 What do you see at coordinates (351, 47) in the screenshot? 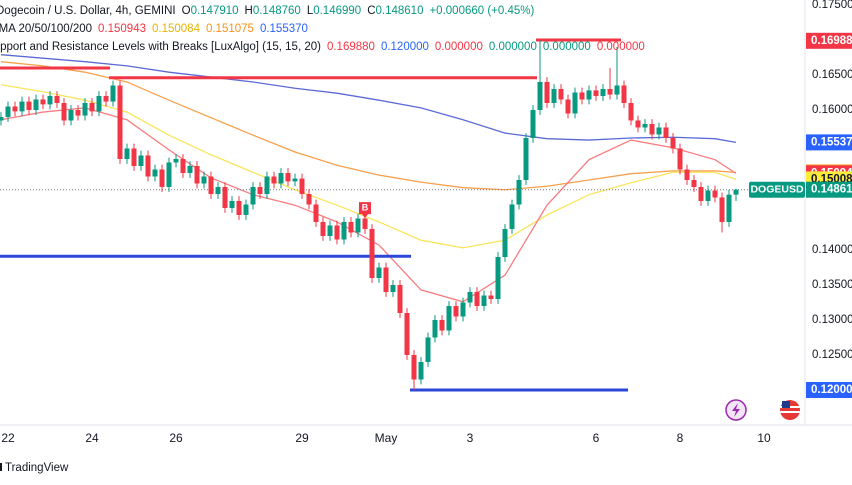
I see `legend-part: 0.169880` at bounding box center [351, 47].